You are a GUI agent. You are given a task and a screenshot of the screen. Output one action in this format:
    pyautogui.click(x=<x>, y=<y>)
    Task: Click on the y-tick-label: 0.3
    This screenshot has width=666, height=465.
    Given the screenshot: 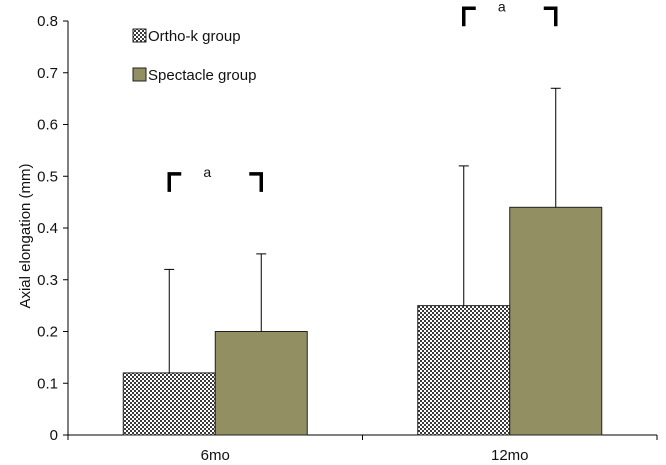 What is the action you would take?
    pyautogui.click(x=47, y=280)
    